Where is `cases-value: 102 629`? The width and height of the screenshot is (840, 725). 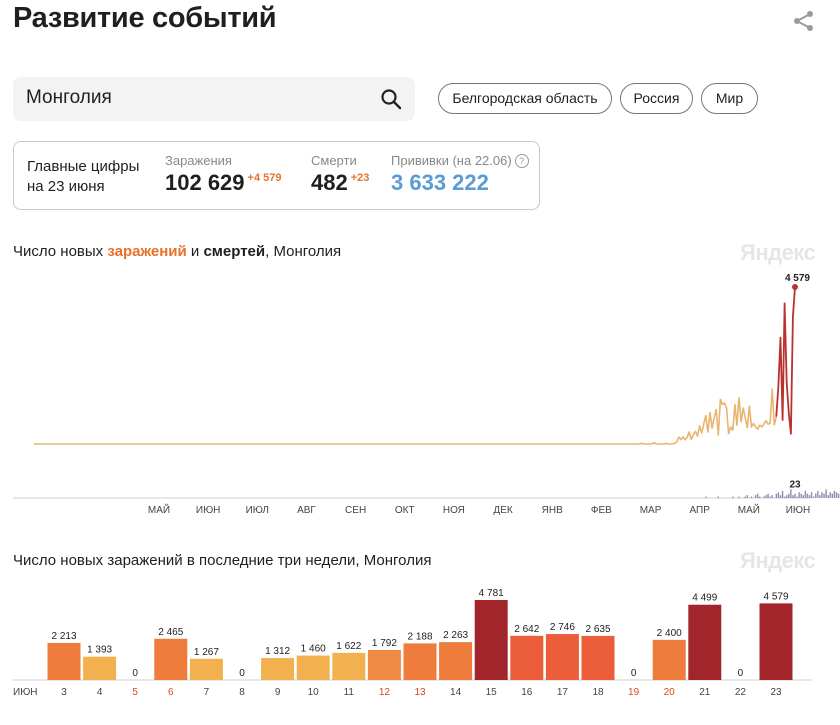 cases-value: 102 629 is located at coordinates (205, 182).